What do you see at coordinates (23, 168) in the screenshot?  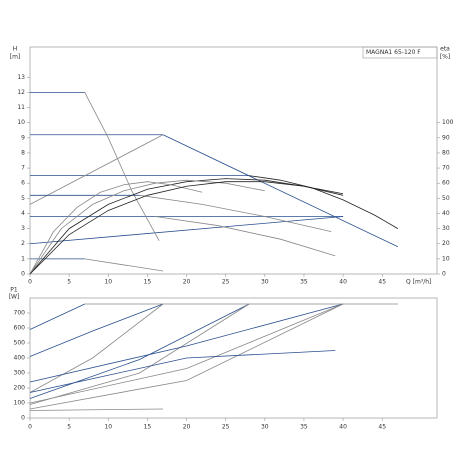 I see `y-tick-label: 7` at bounding box center [23, 168].